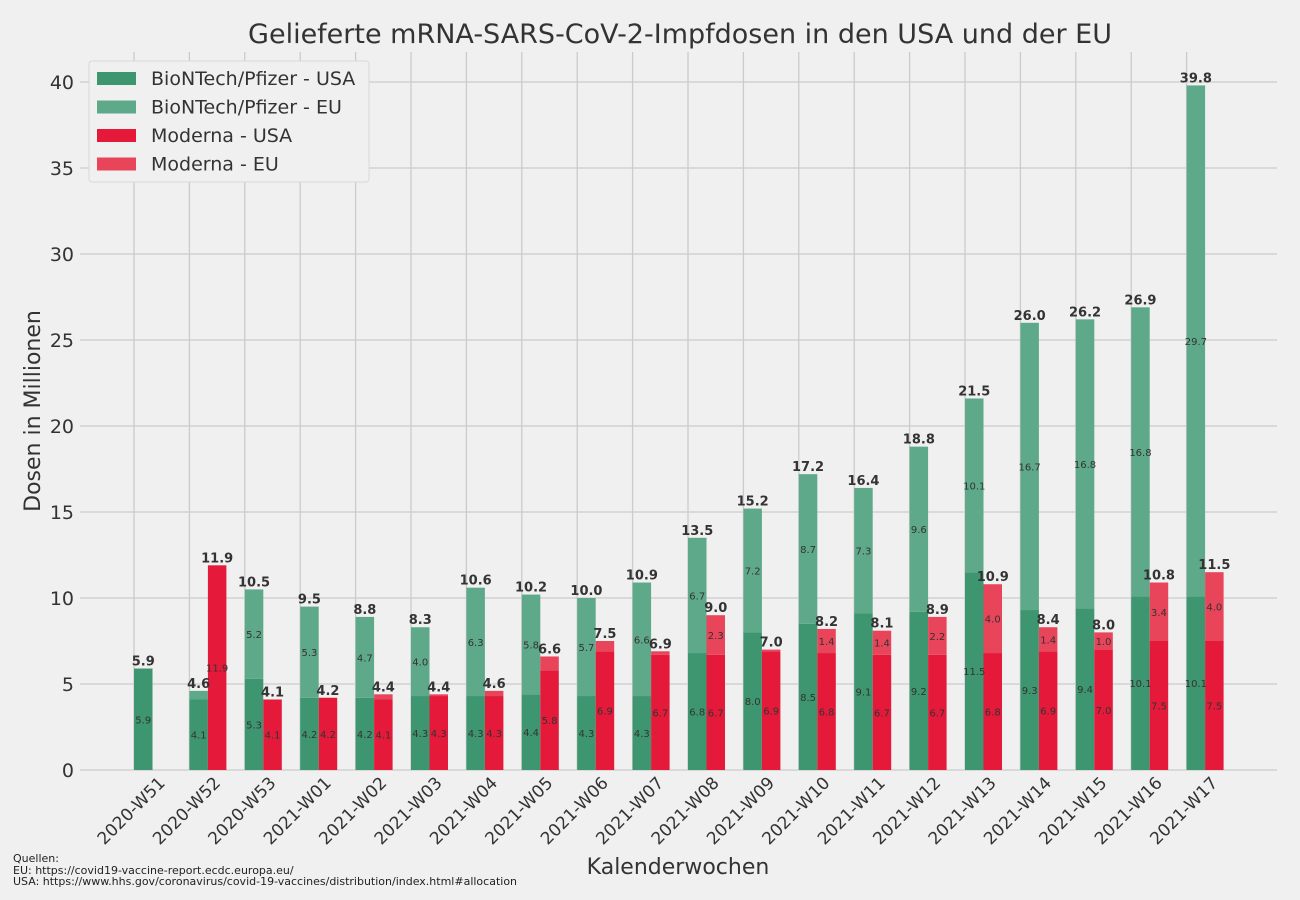 The height and width of the screenshot is (900, 1300). What do you see at coordinates (143, 720) in the screenshot?
I see `segment-label: 5.9` at bounding box center [143, 720].